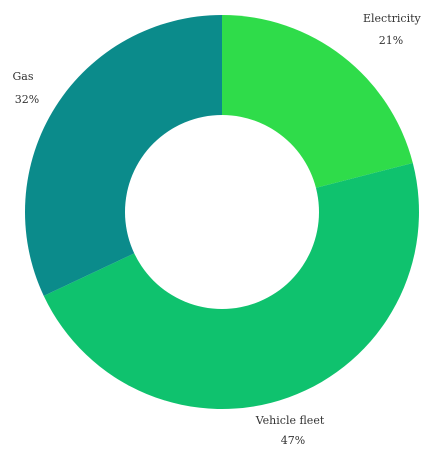 This screenshot has width=427, height=450. Describe the element at coordinates (391, 40) in the screenshot. I see `slice-percent-electricity: 21%` at that location.